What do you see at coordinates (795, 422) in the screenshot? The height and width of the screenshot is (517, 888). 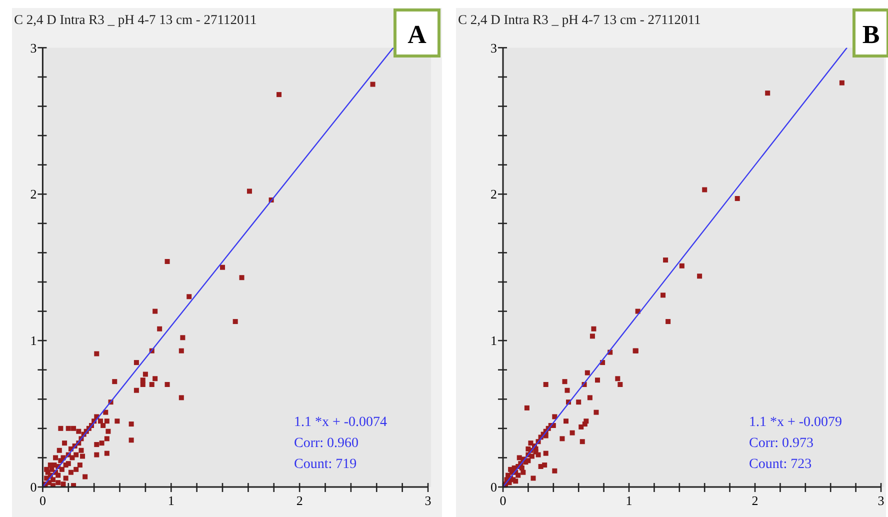 I see `annotation: 1.1 *x + -0.0079` at bounding box center [795, 422].